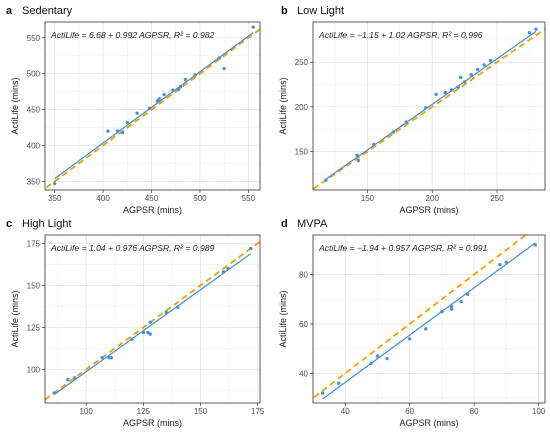 This screenshot has width=550, height=436. Describe the element at coordinates (302, 62) in the screenshot. I see `y-tick-label: 250` at that location.